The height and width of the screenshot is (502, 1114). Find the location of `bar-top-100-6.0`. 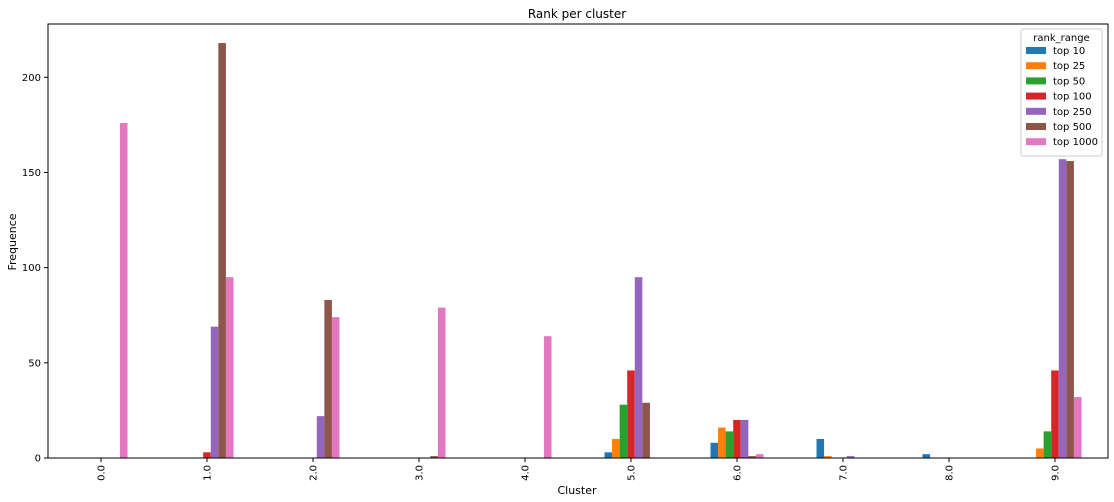

bar-top-100-6.0 is located at coordinates (737, 438).